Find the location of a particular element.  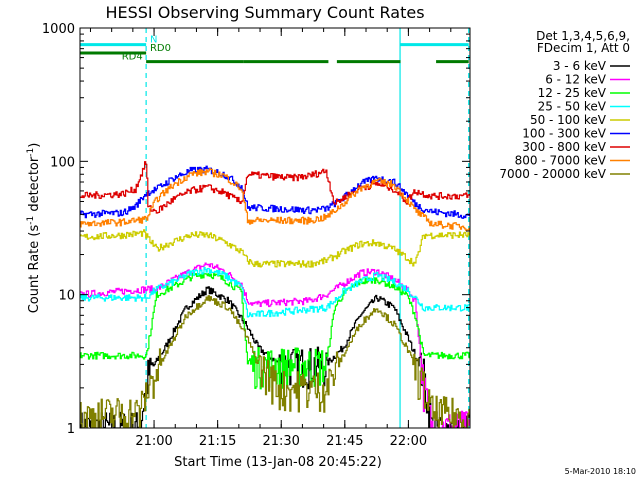

flag-bar-label: RD4 is located at coordinates (132, 57).